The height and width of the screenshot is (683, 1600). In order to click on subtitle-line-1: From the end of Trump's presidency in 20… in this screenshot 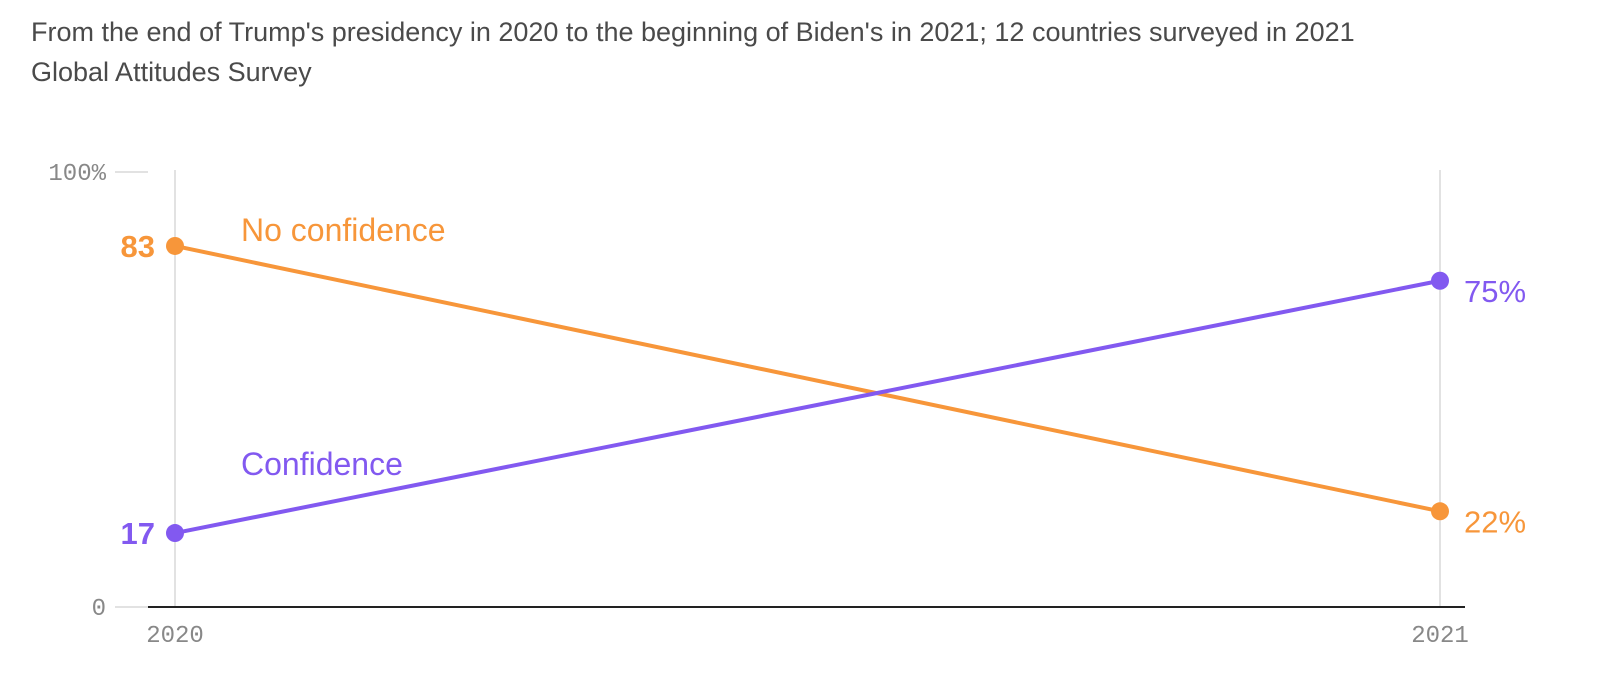, I will do `click(693, 32)`.